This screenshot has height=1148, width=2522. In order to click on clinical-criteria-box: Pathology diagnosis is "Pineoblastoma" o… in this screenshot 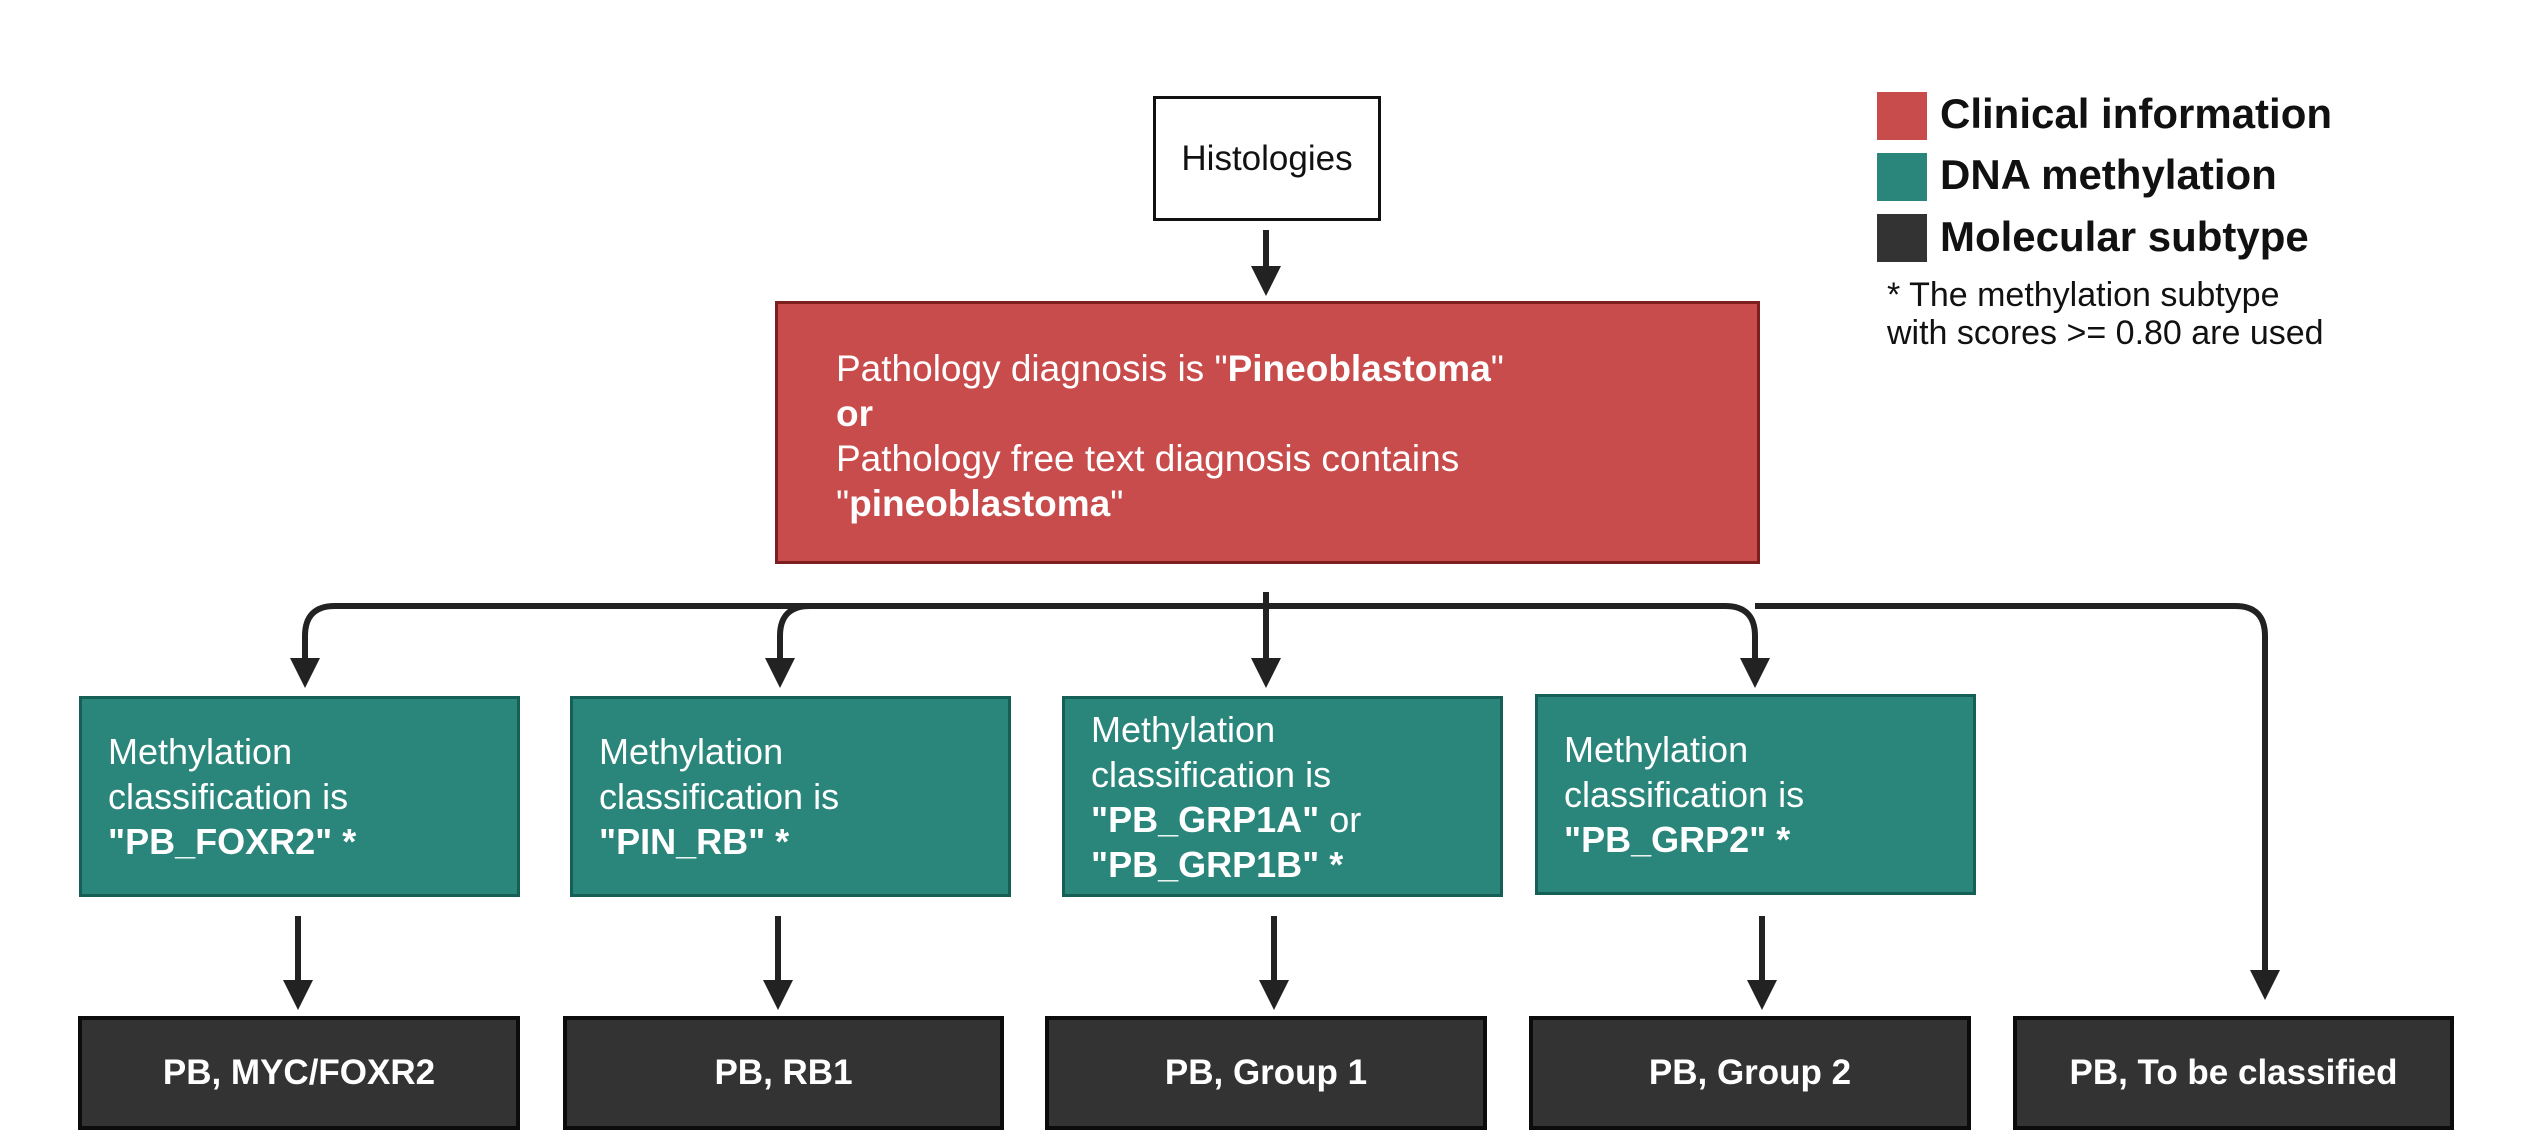, I will do `click(1267, 432)`.